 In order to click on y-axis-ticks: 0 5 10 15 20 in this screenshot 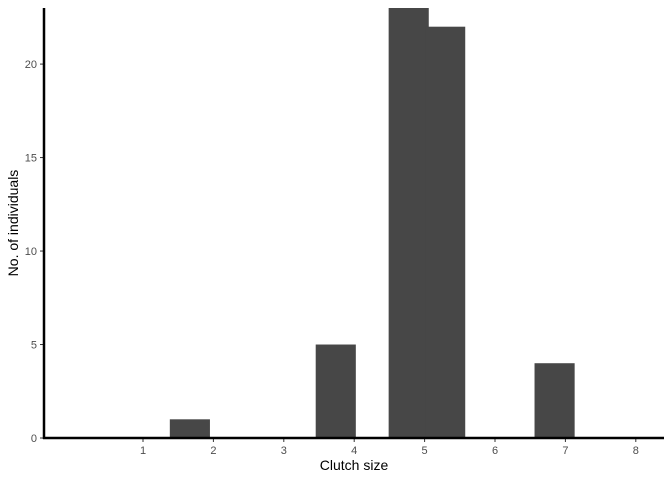, I will do `click(34, 252)`.